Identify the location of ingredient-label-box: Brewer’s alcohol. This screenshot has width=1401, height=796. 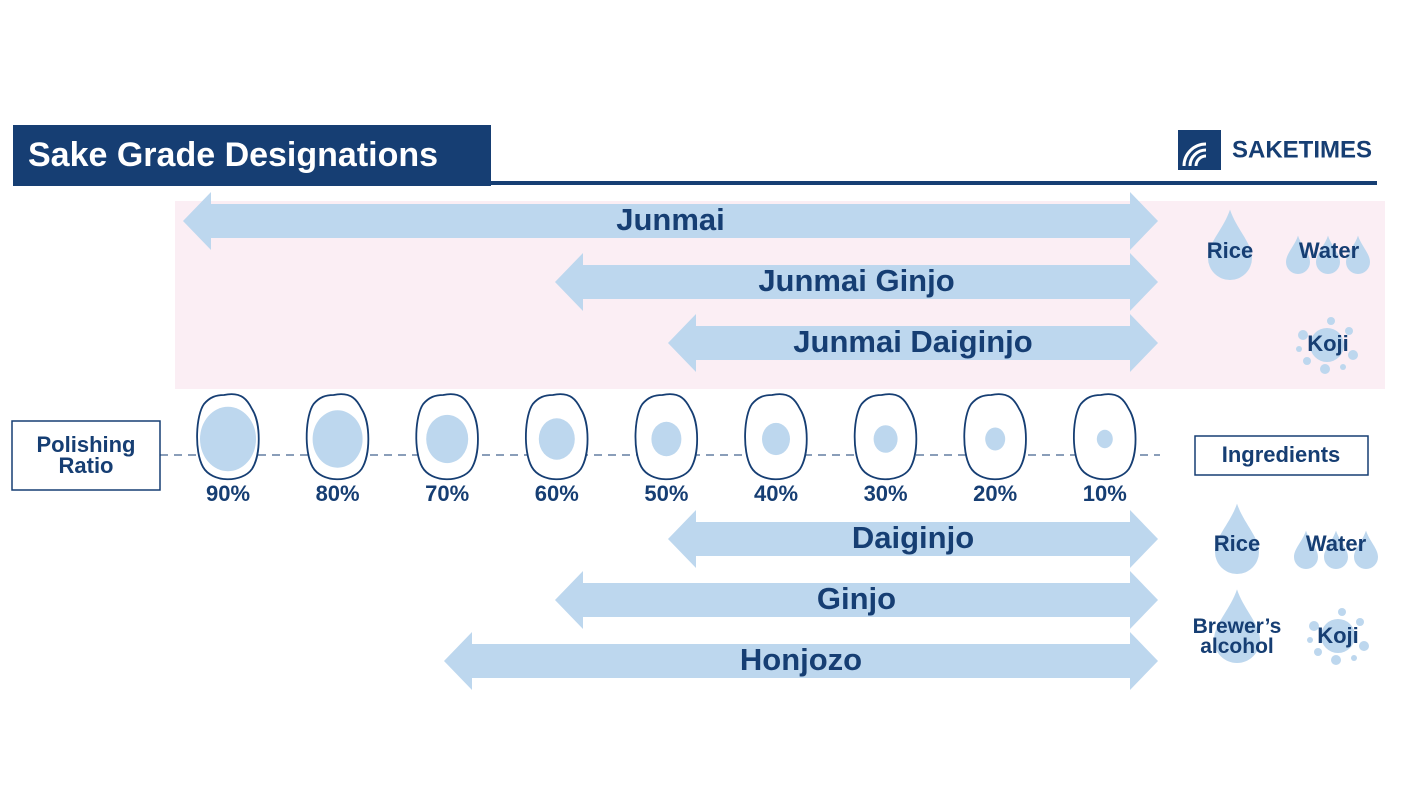
(1237, 636).